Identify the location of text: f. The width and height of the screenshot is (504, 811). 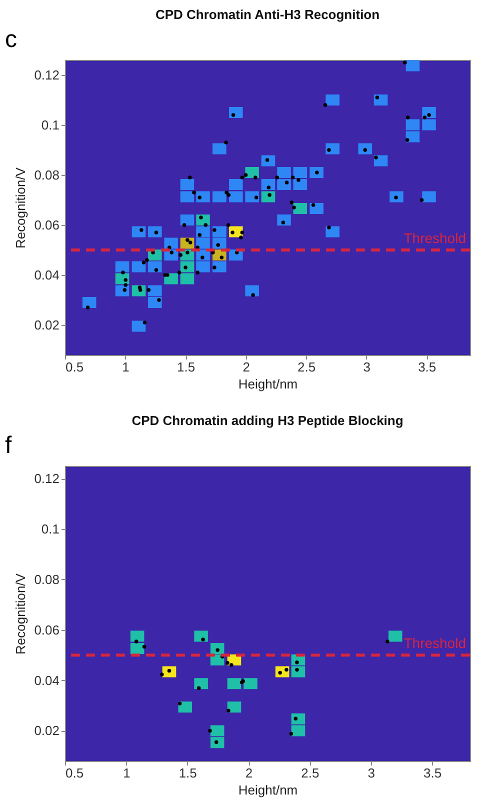
(8, 445).